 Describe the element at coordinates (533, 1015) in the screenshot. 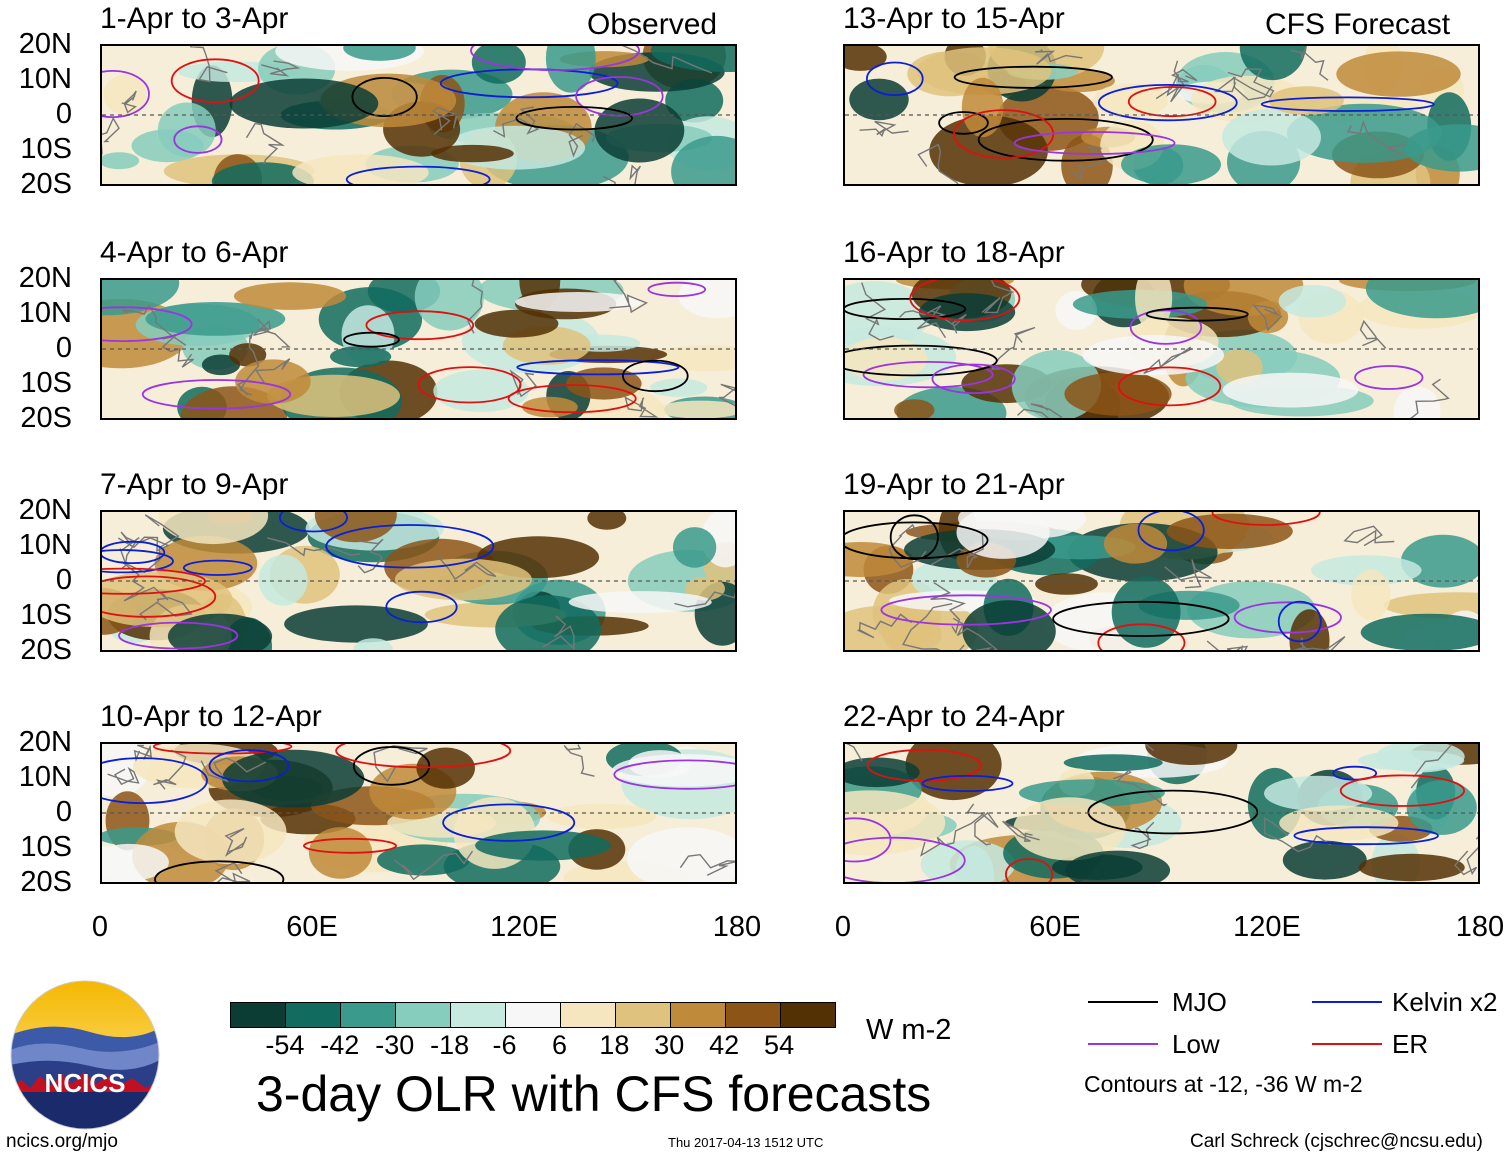

I see `colorbar` at that location.